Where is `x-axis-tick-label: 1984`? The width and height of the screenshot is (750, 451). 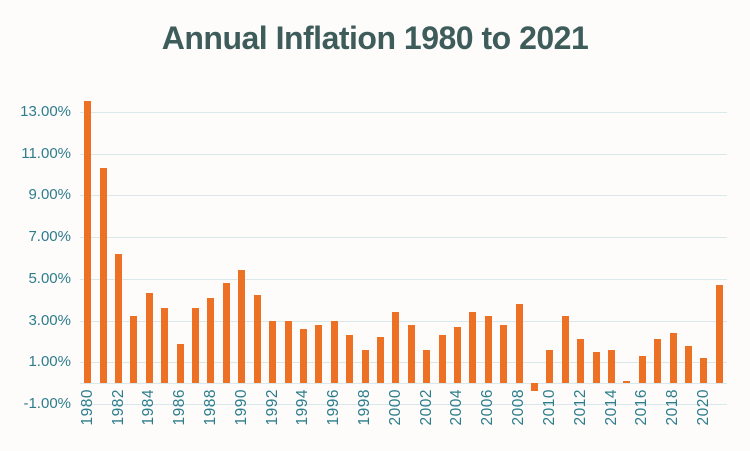
x-axis-tick-label: 1984 is located at coordinates (149, 407).